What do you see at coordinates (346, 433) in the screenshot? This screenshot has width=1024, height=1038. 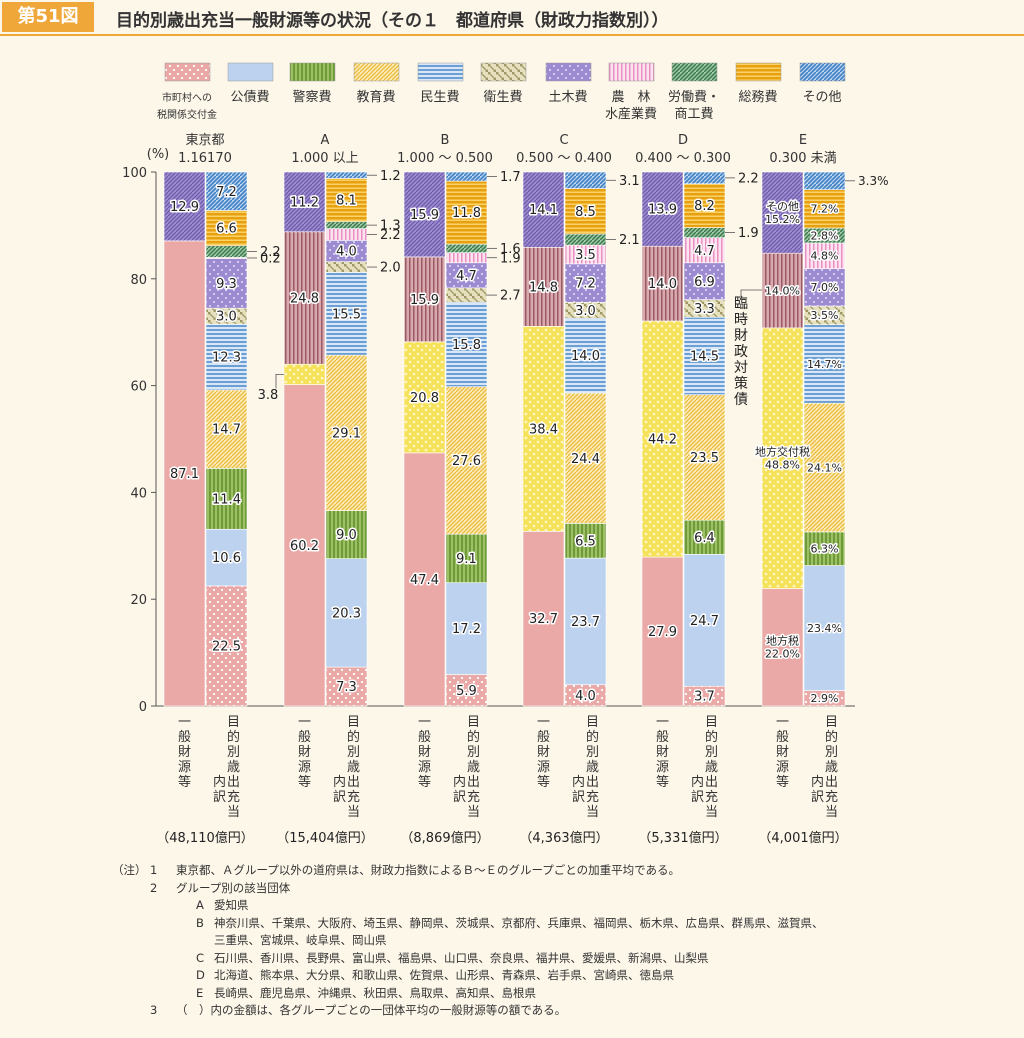 I see `data-label: 29.1` at bounding box center [346, 433].